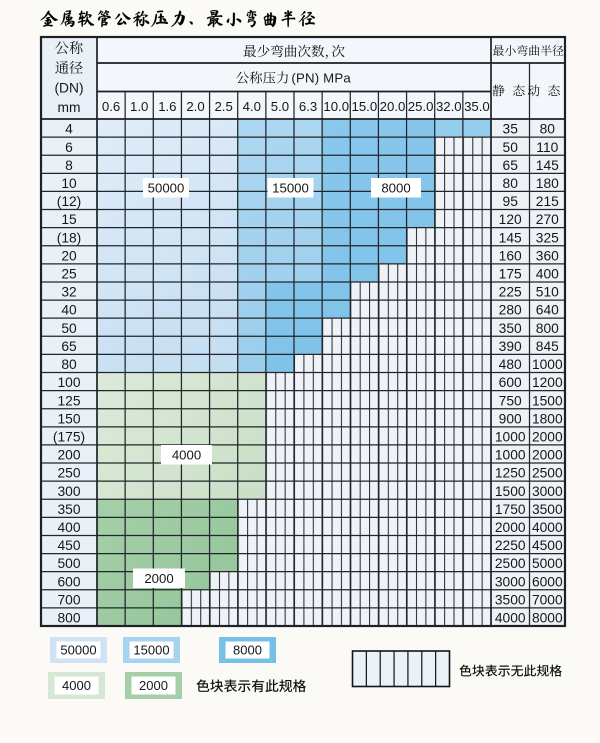 Image resolution: width=600 pixels, height=743 pixels. I want to click on svg-text: 360, so click(547, 255).